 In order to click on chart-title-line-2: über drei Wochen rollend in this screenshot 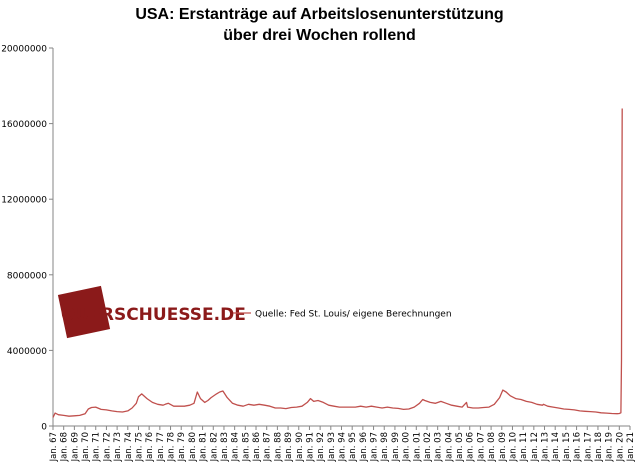, I will do `click(319, 35)`.